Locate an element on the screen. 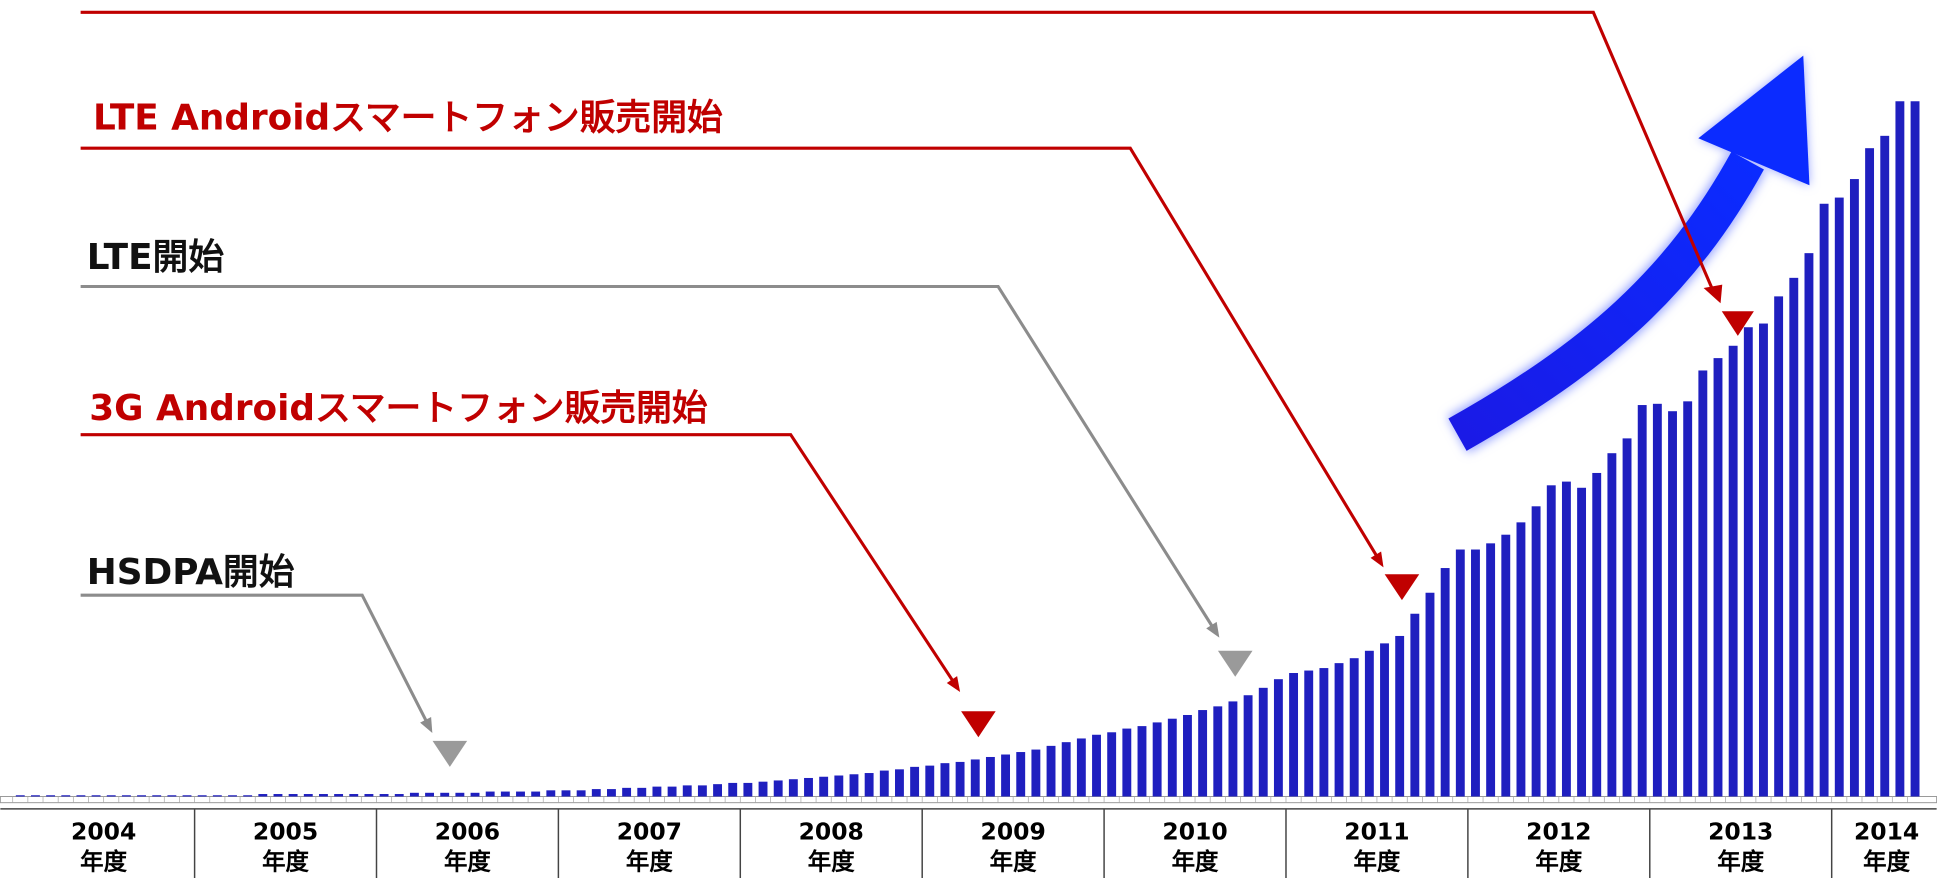 The image size is (1937, 878). annotation-line is located at coordinates (256, 661).